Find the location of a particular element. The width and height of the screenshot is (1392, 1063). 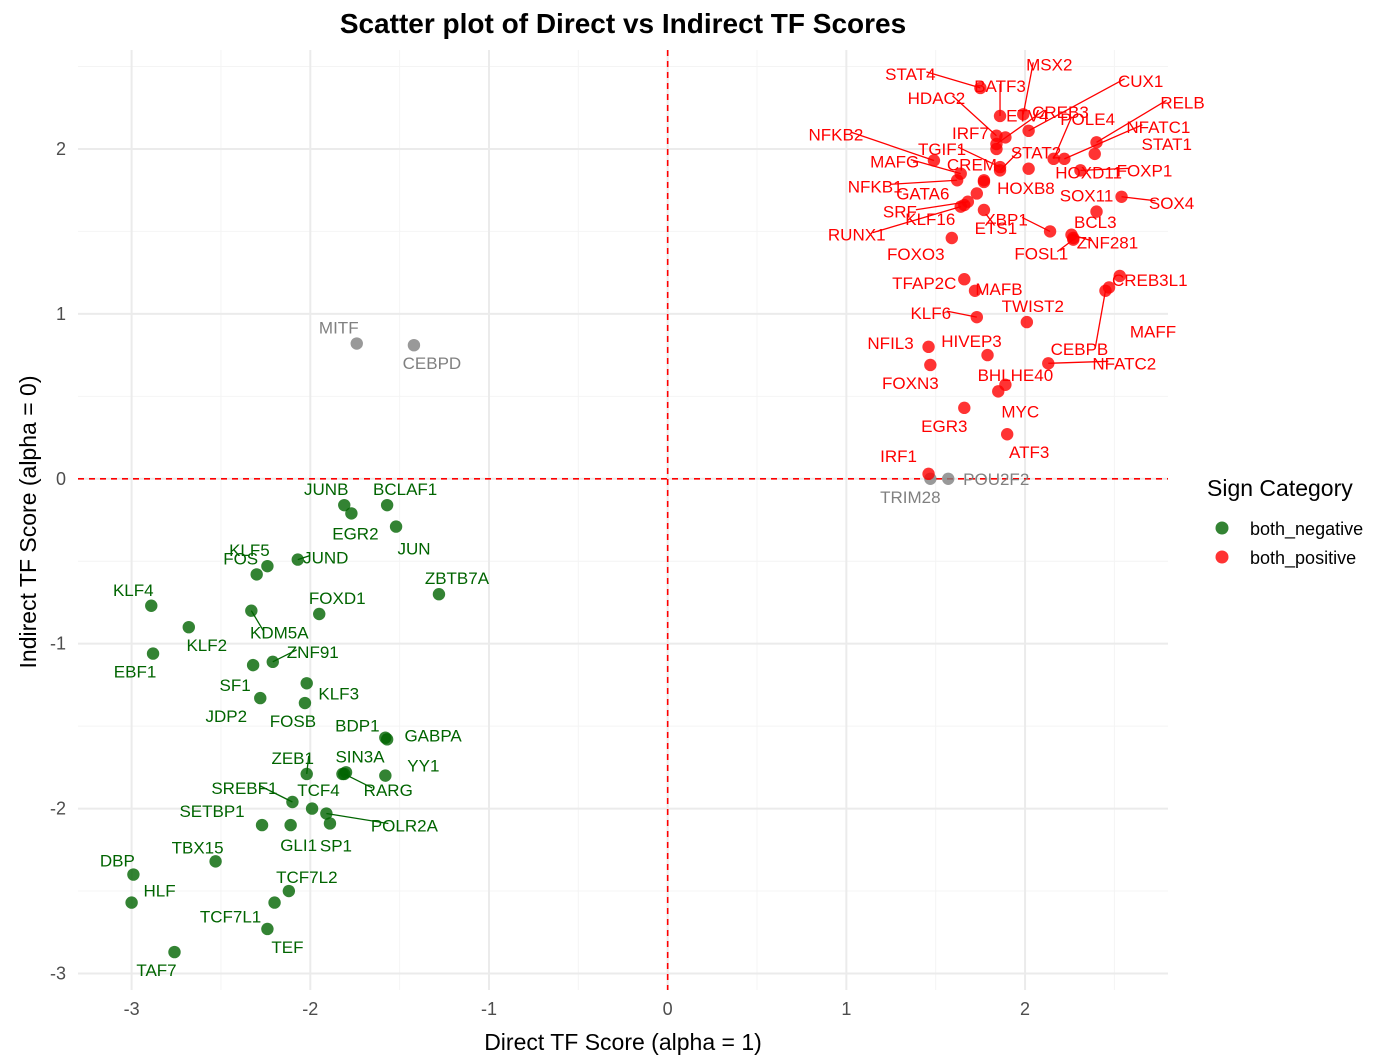

label-myc: MYC is located at coordinates (1020, 411).